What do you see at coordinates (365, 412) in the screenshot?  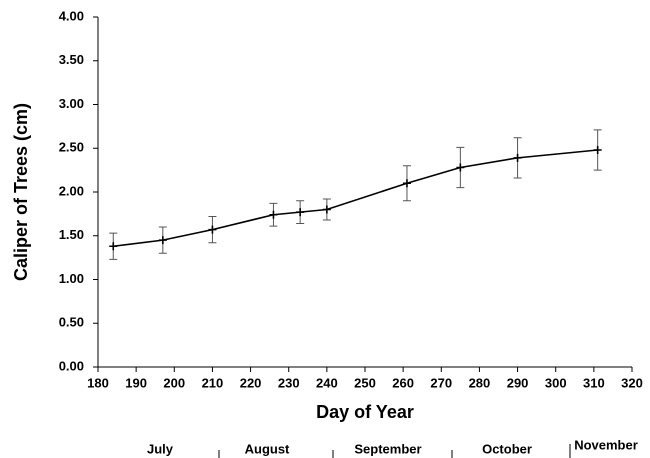 I see `x-axis-title: Day of Year` at bounding box center [365, 412].